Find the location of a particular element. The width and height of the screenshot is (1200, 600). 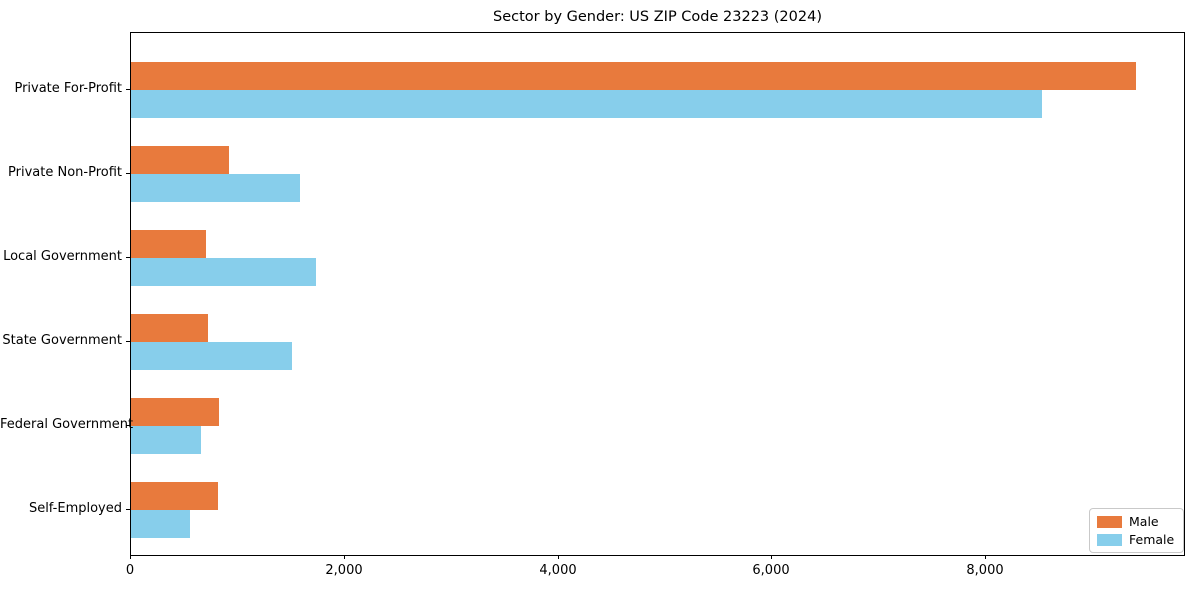

x-axis-tick-label: 6,000 is located at coordinates (771, 570).